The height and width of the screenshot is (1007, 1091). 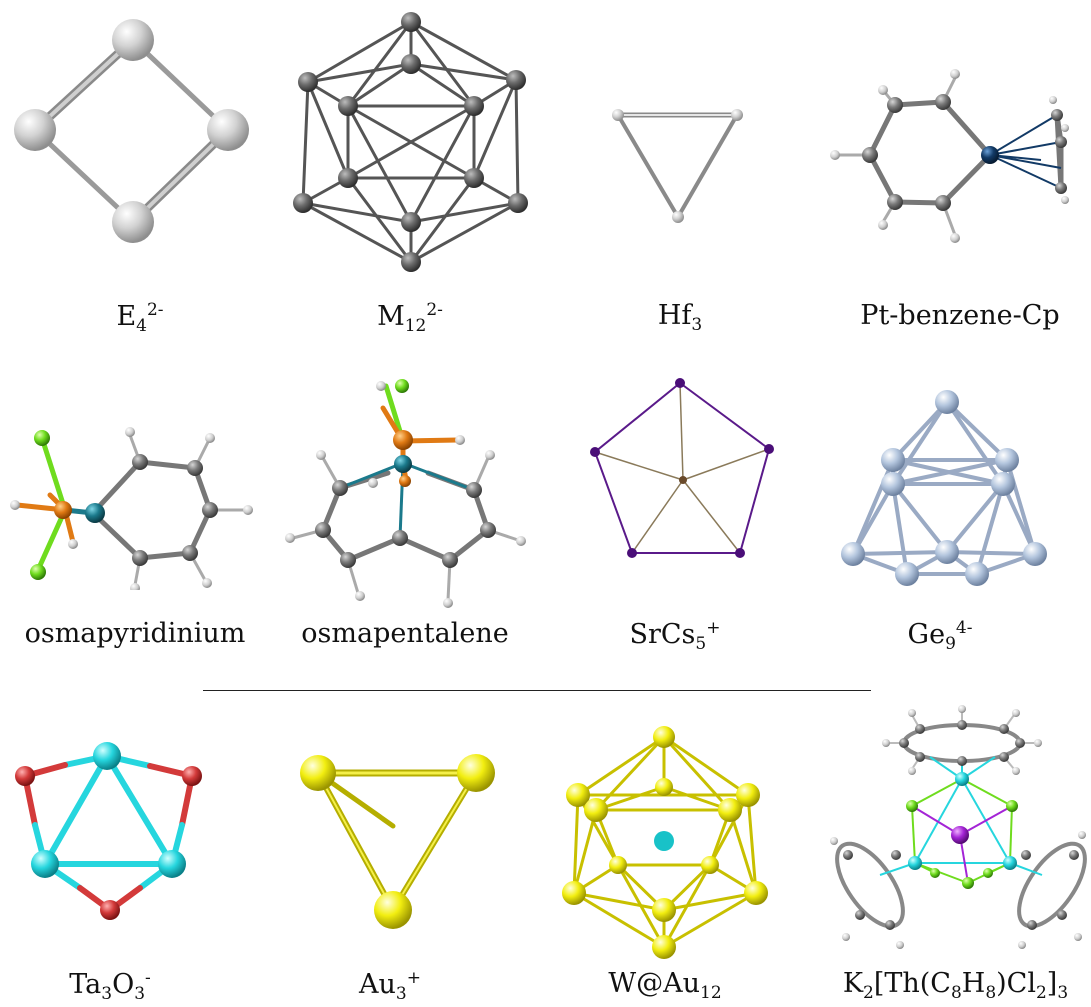 I want to click on tungsten-atom, so click(x=664, y=841).